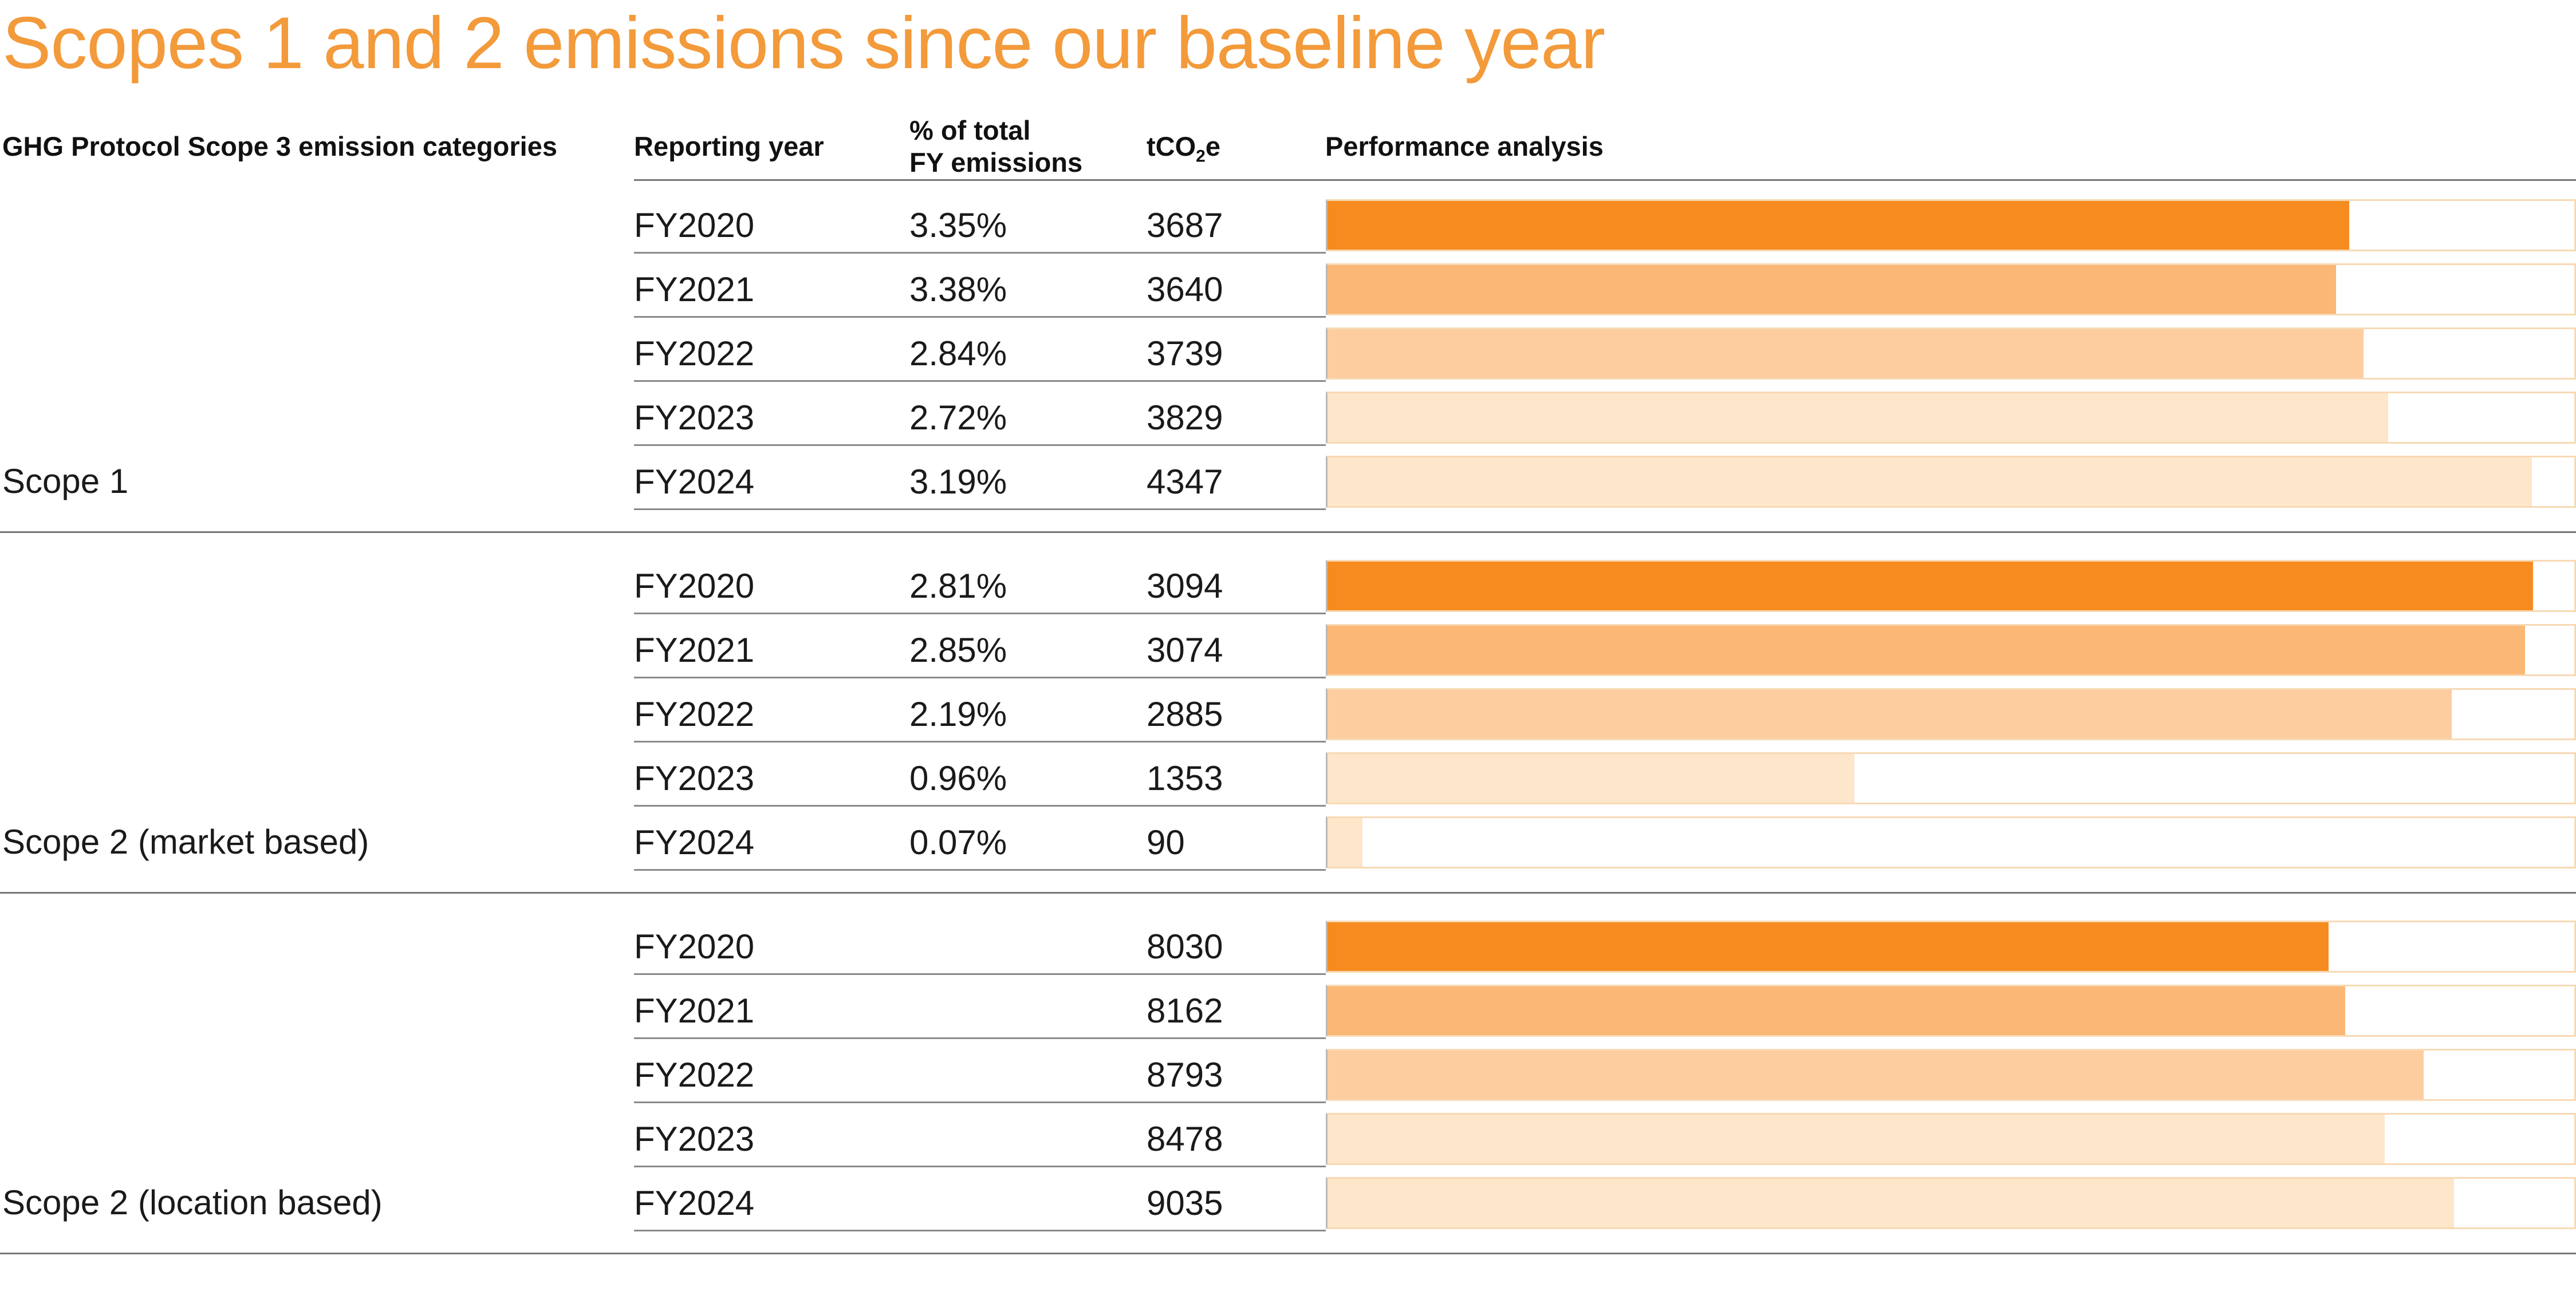 This screenshot has width=2576, height=1303. I want to click on header-category: GHG Protocol Scope 3 emission categories, so click(280, 146).